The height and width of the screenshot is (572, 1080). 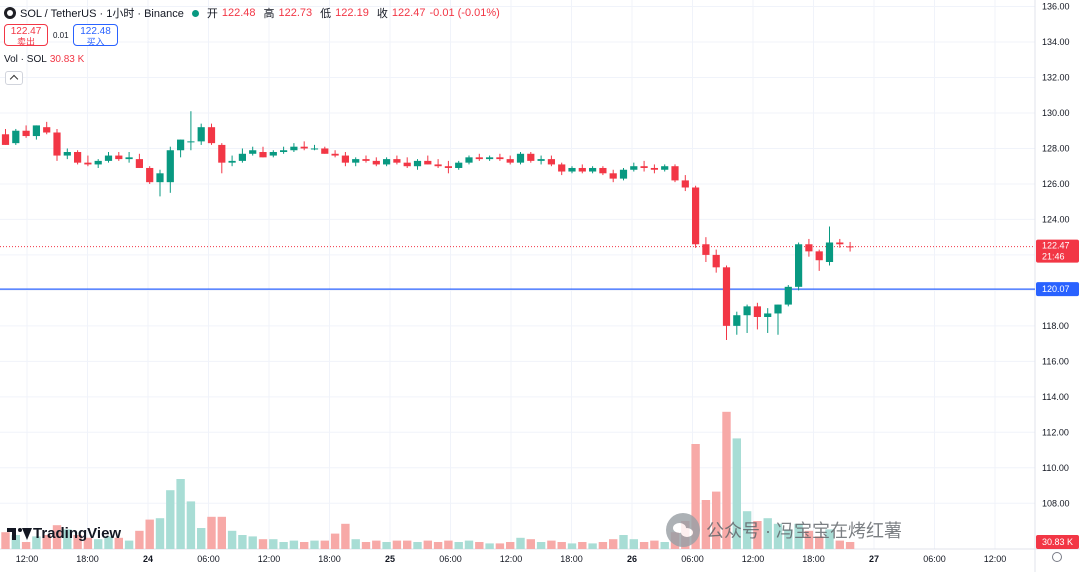 I want to click on x-tick-label: 12:00, so click(x=27, y=559).